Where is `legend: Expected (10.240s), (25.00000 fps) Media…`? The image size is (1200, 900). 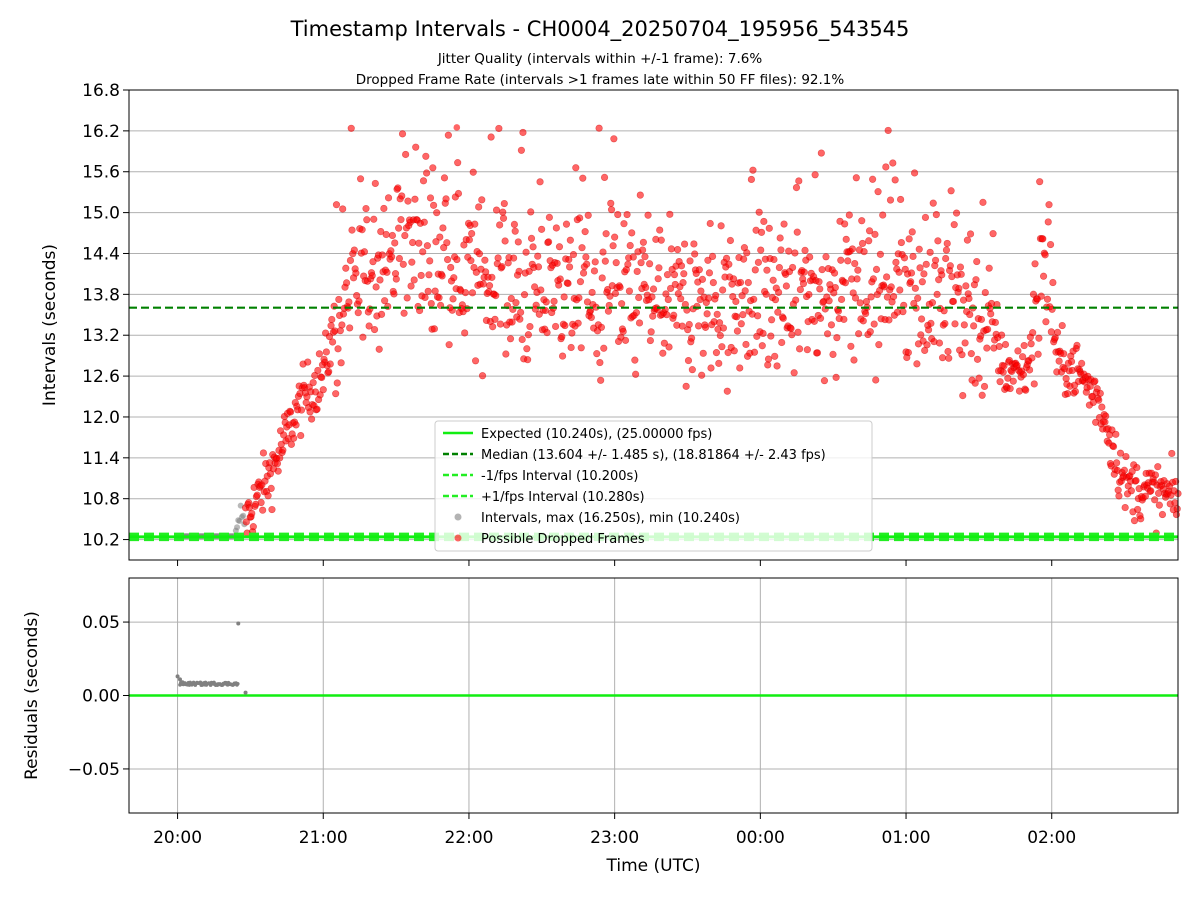 legend: Expected (10.240s), (25.00000 fps) Media… is located at coordinates (653, 486).